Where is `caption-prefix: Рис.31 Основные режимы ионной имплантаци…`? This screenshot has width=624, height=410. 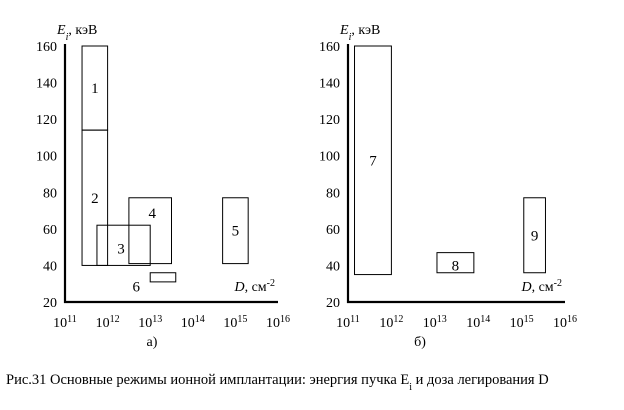 caption-prefix: Рис.31 Основные режимы ионной имплантаци… is located at coordinates (207, 380).